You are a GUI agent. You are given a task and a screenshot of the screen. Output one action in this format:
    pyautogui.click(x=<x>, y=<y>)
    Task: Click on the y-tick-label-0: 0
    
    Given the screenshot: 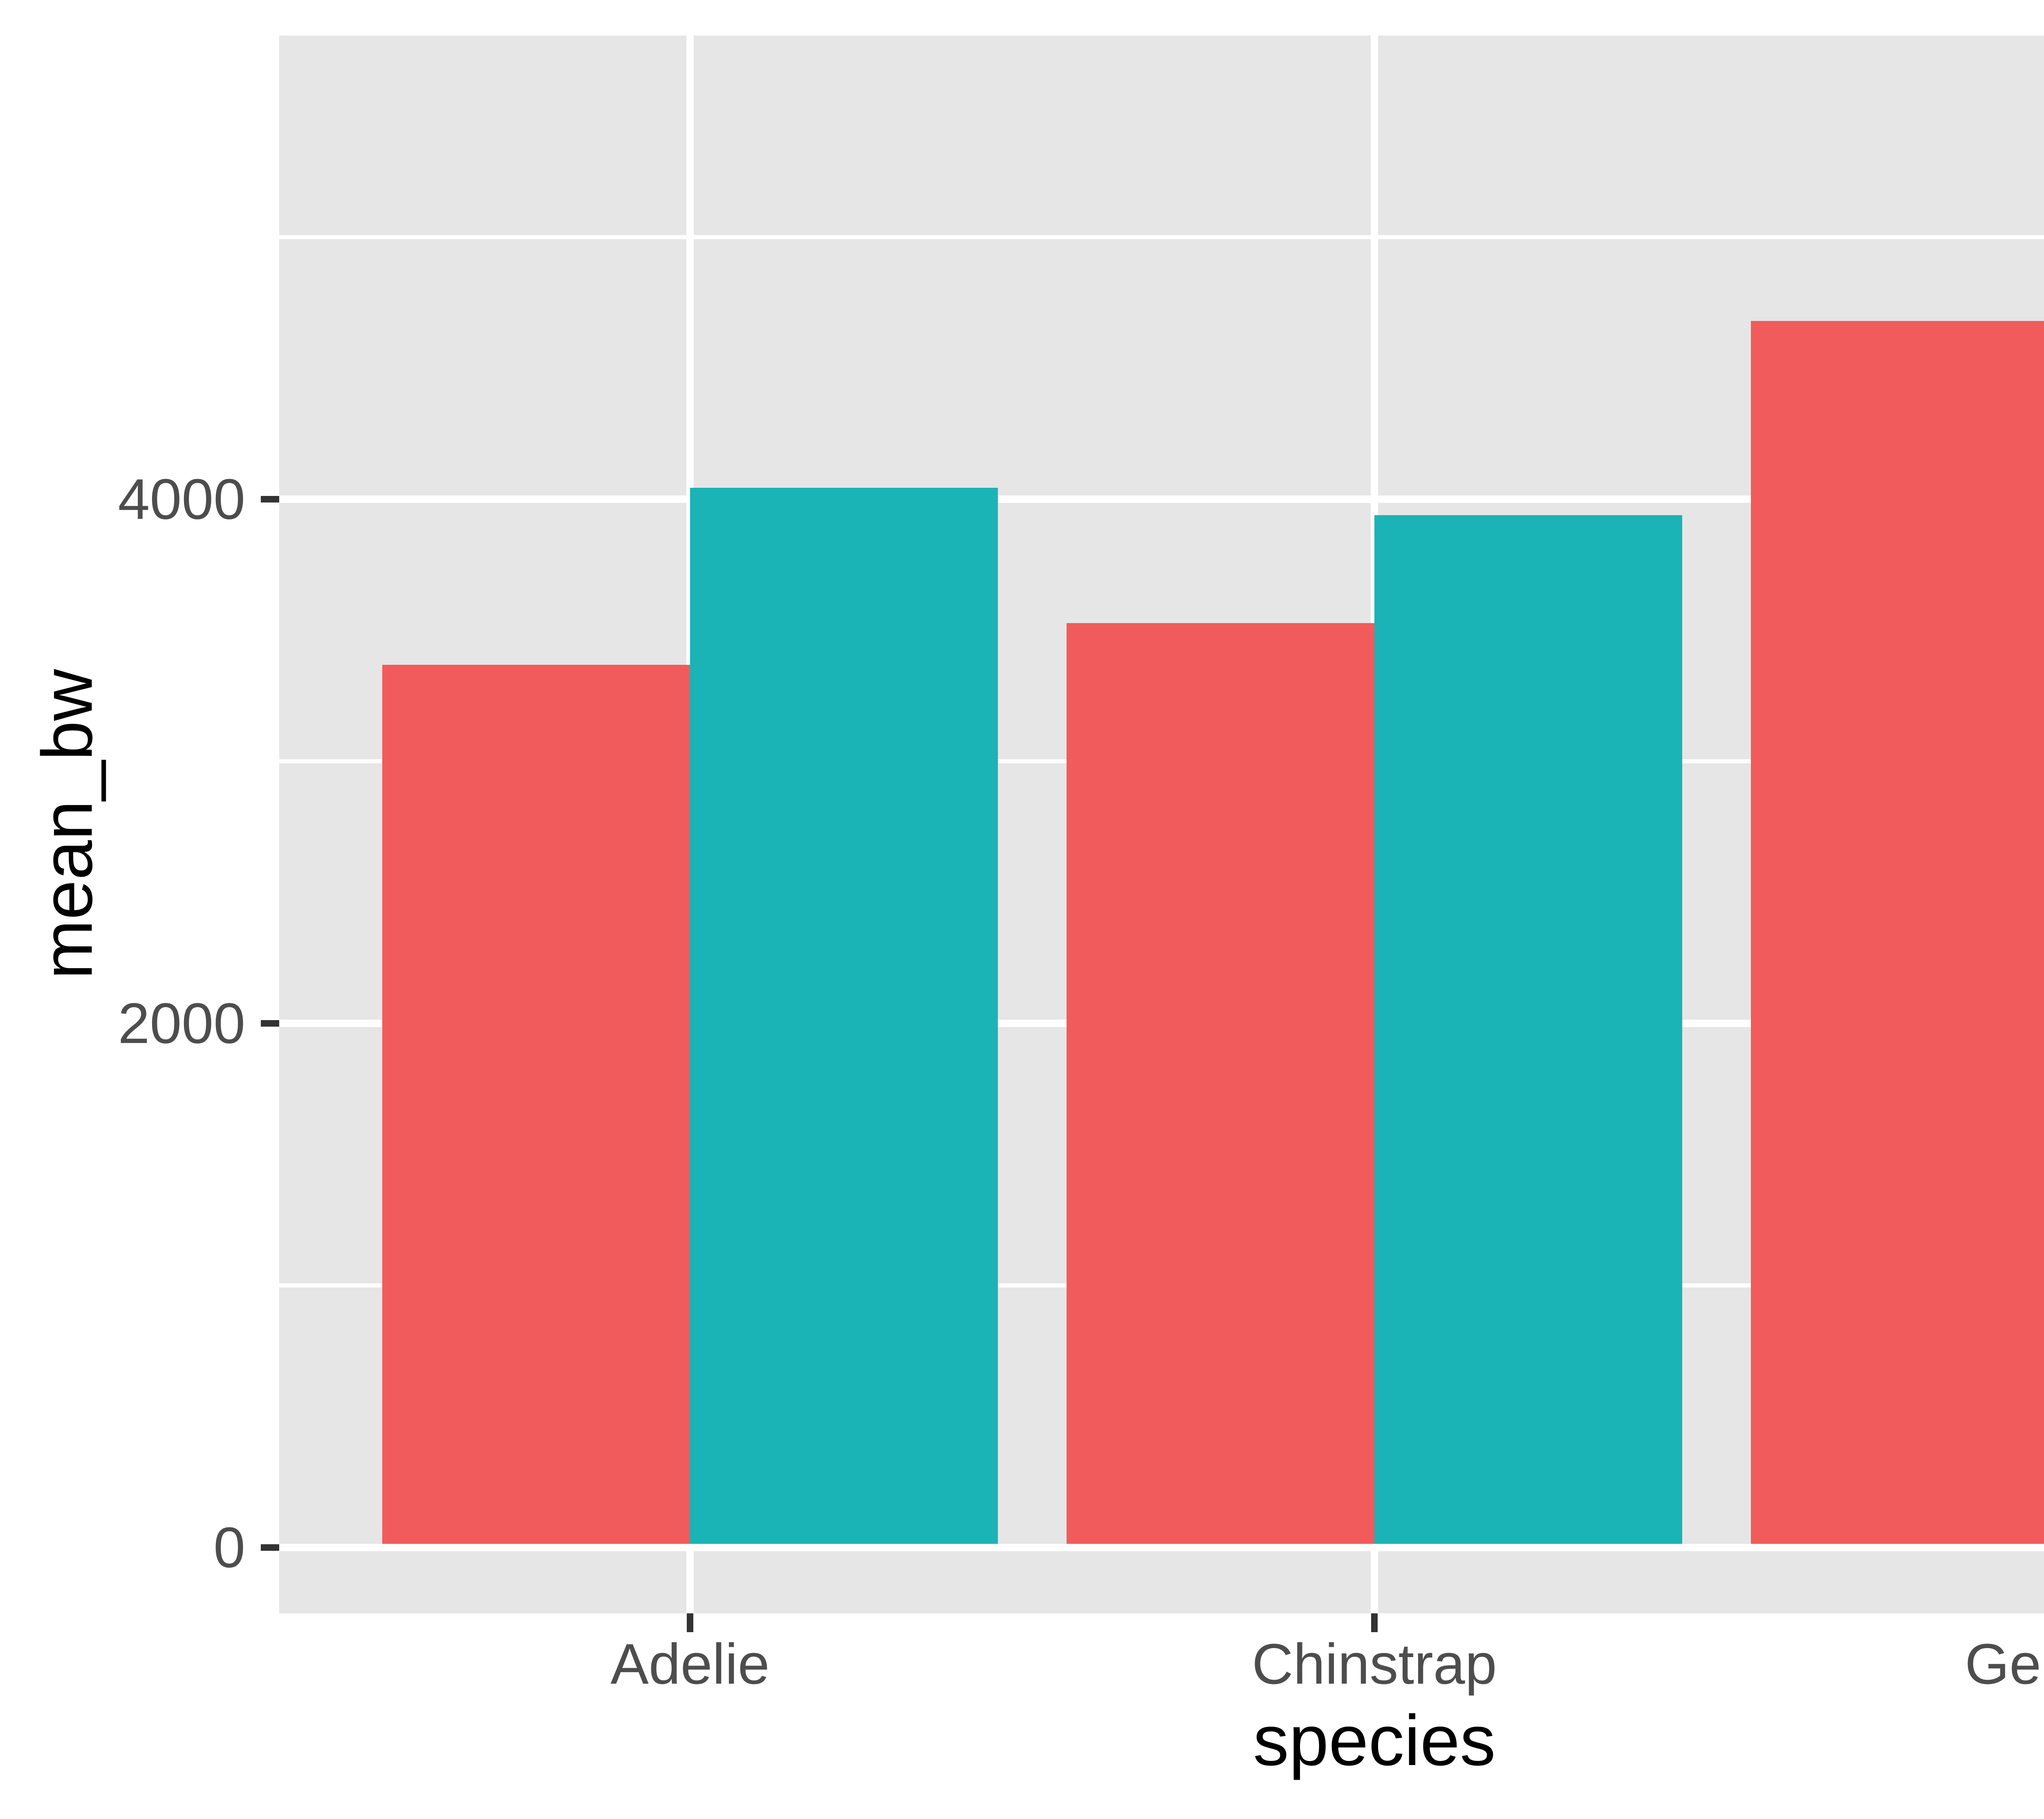 What is the action you would take?
    pyautogui.click(x=229, y=1547)
    